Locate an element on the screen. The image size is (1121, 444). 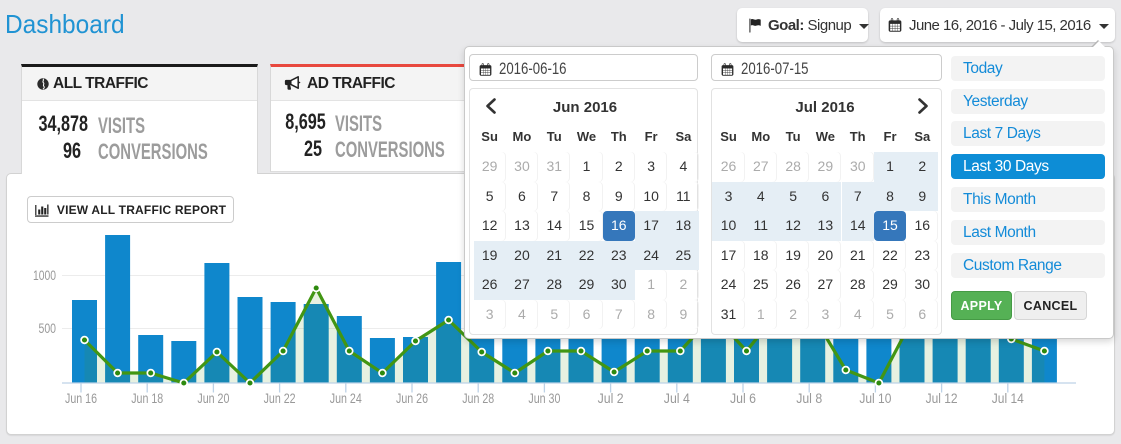
svg-text: Jul 8 is located at coordinates (809, 398).